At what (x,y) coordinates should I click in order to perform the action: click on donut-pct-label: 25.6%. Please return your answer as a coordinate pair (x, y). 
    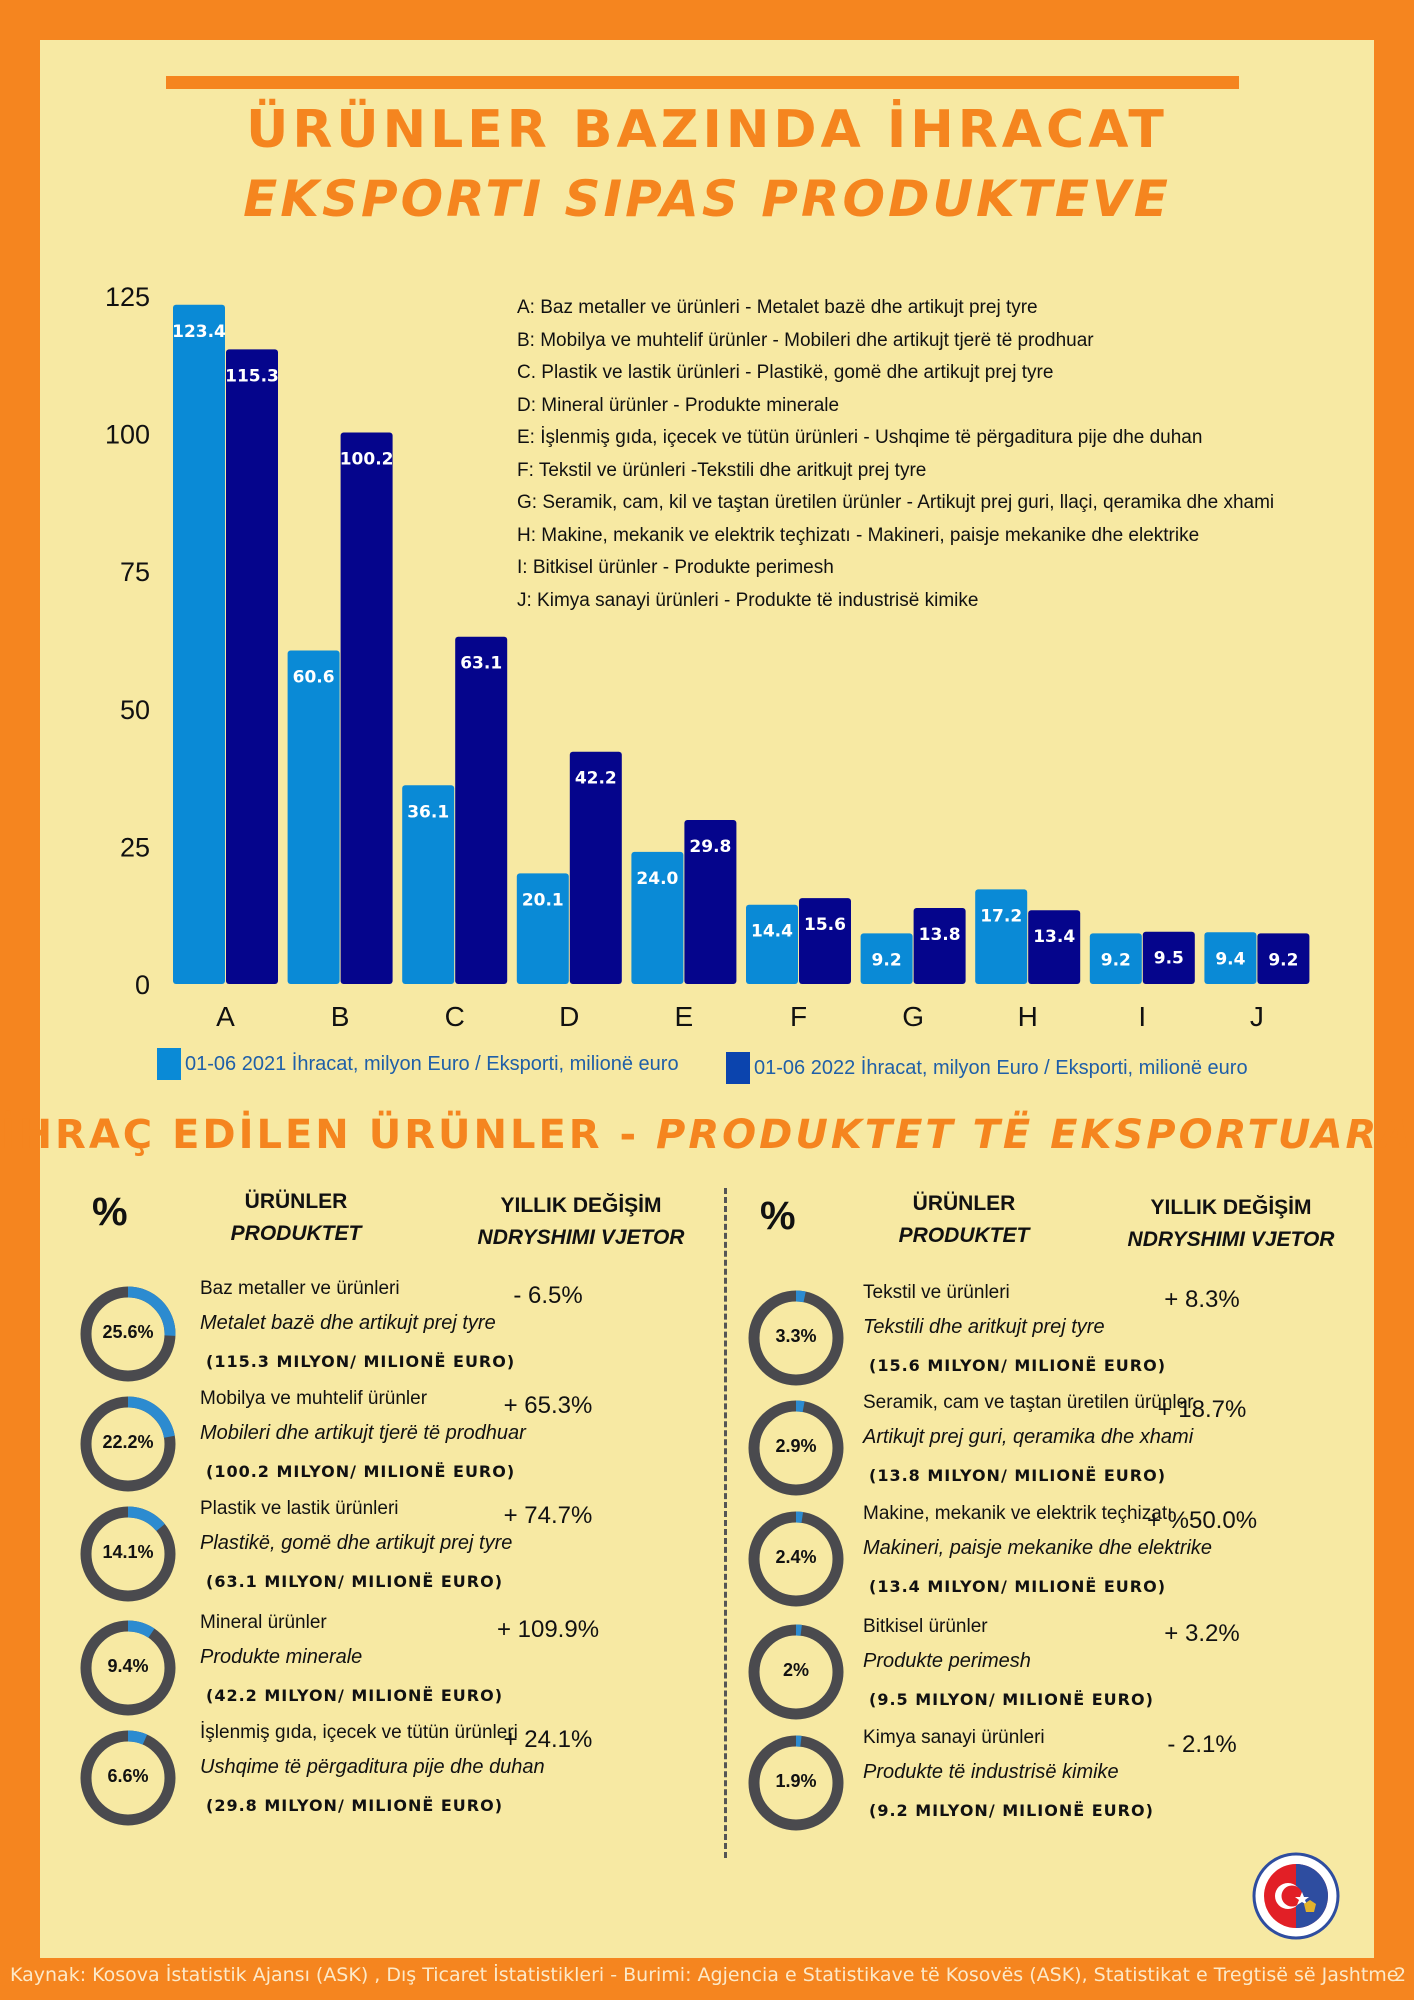
    Looking at the image, I should click on (128, 1332).